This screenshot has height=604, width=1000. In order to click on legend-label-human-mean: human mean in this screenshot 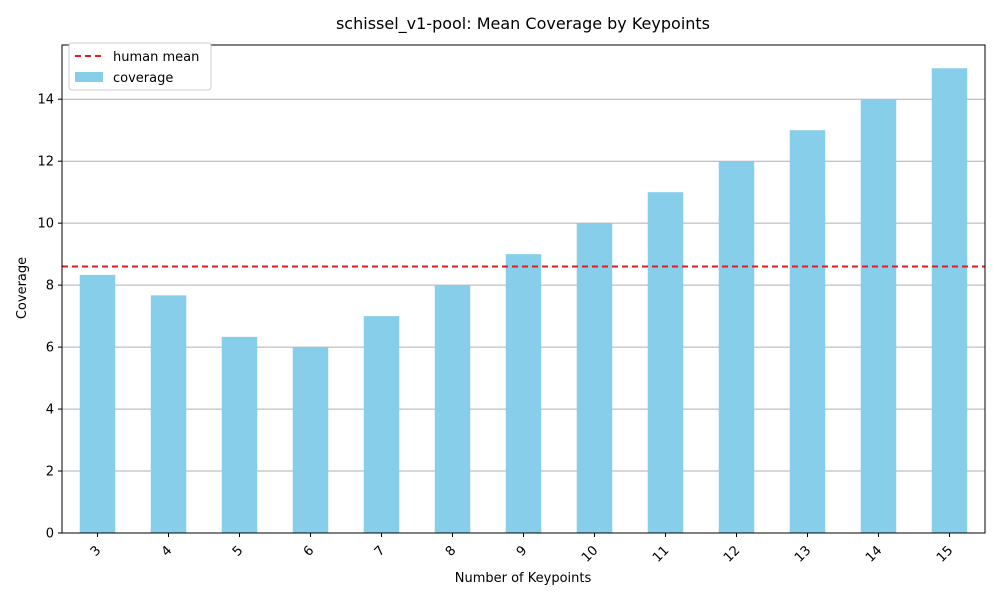, I will do `click(156, 57)`.